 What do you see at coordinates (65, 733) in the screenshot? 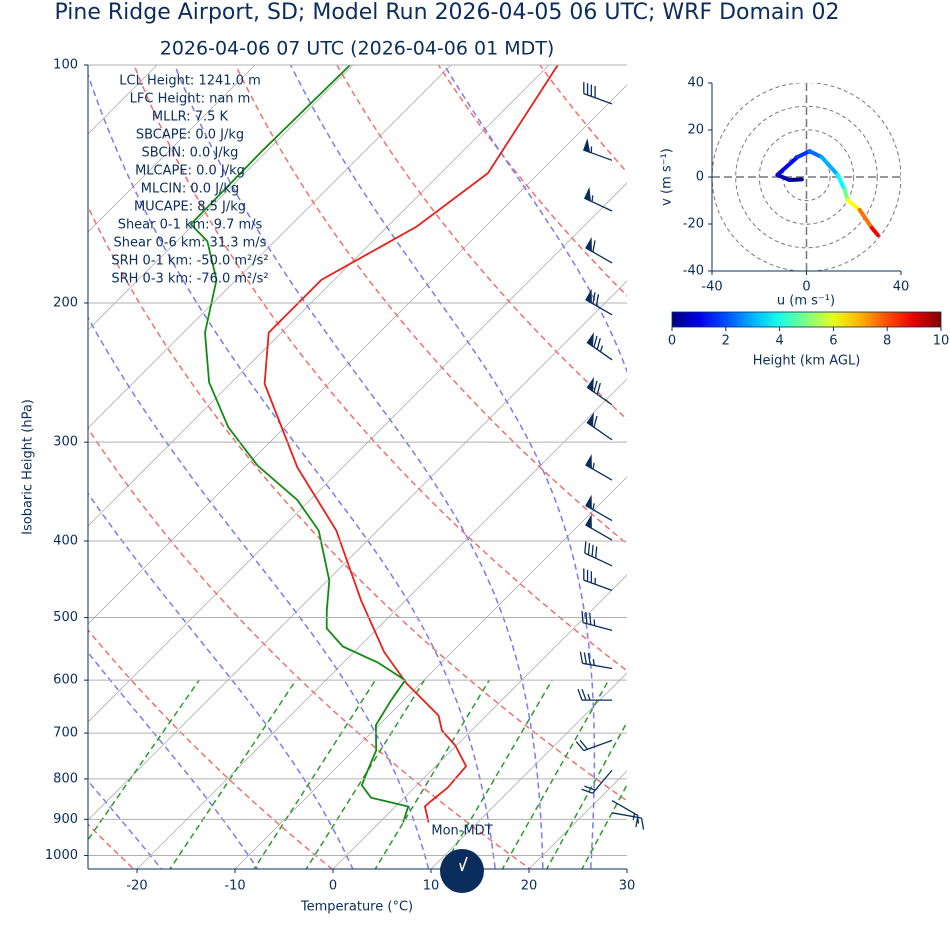
I see `y-tick-label: 700` at bounding box center [65, 733].